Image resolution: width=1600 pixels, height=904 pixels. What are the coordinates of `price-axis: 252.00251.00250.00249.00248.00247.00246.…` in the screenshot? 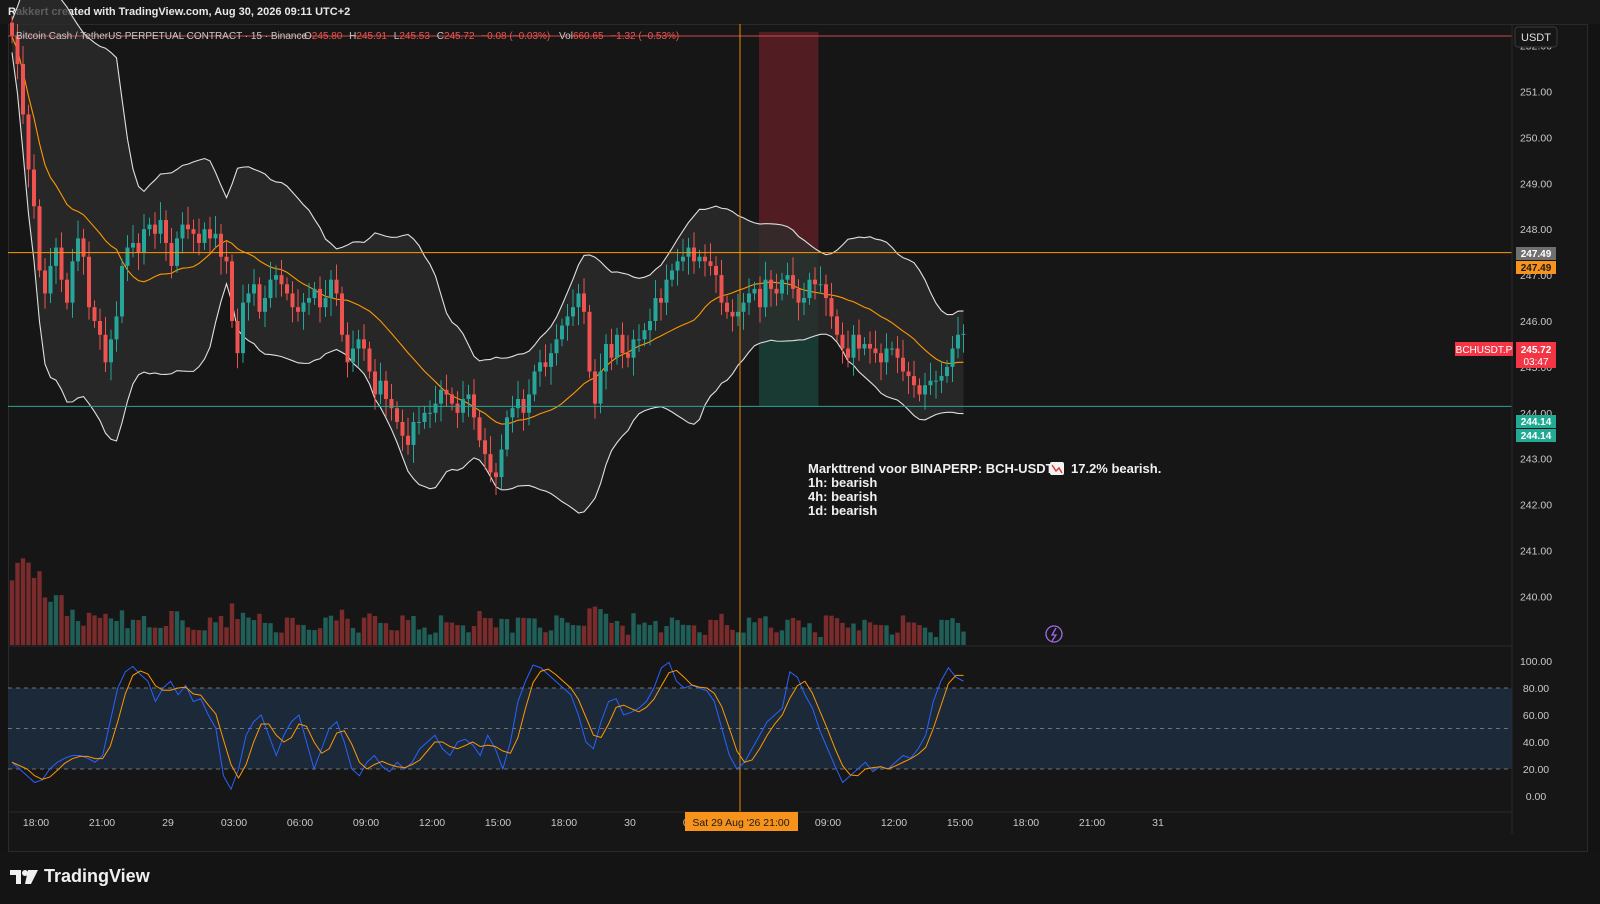 It's located at (1531, 429).